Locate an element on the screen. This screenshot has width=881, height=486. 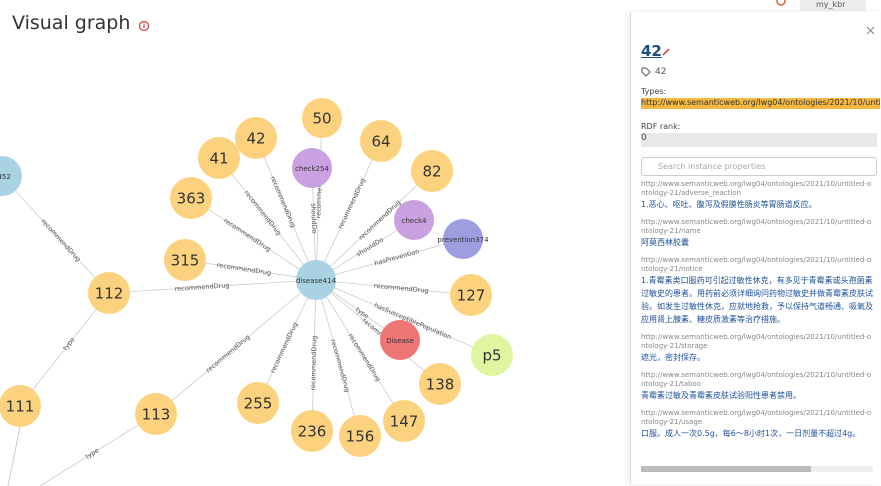
graph-node: 41 is located at coordinates (219, 158).